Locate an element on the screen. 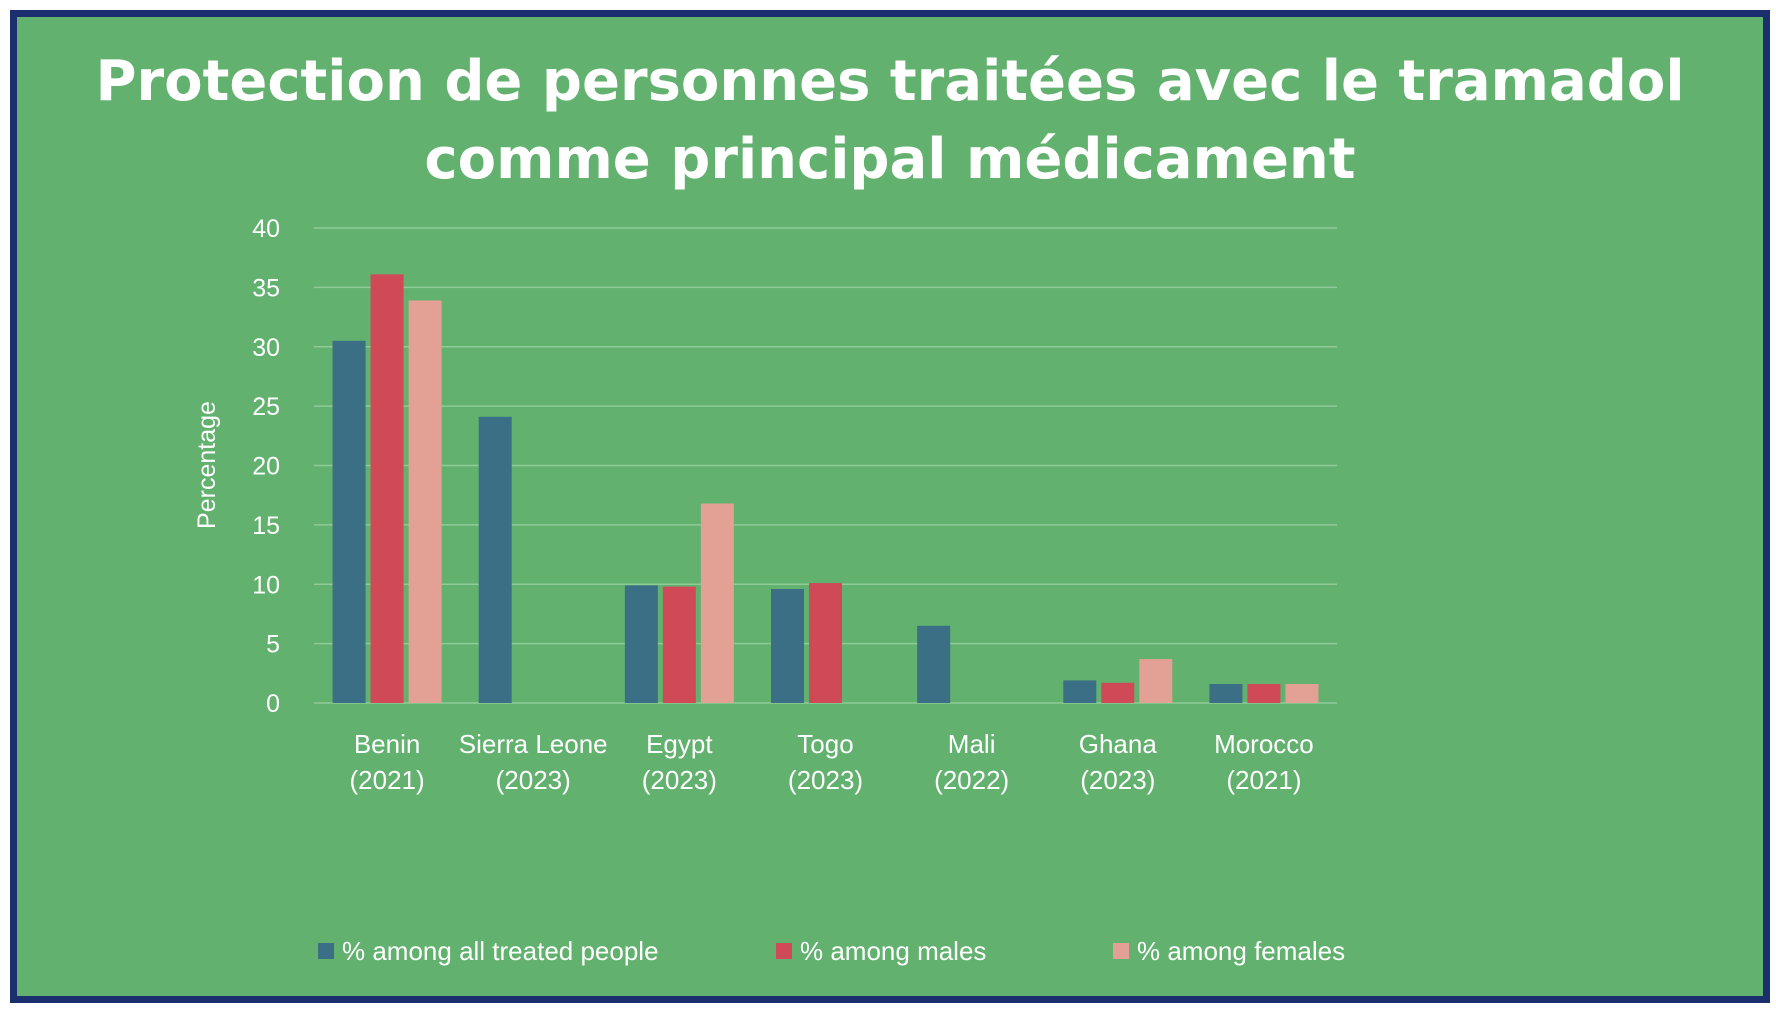 The height and width of the screenshot is (1010, 1776). x-tick-label: Morocco is located at coordinates (1264, 744).